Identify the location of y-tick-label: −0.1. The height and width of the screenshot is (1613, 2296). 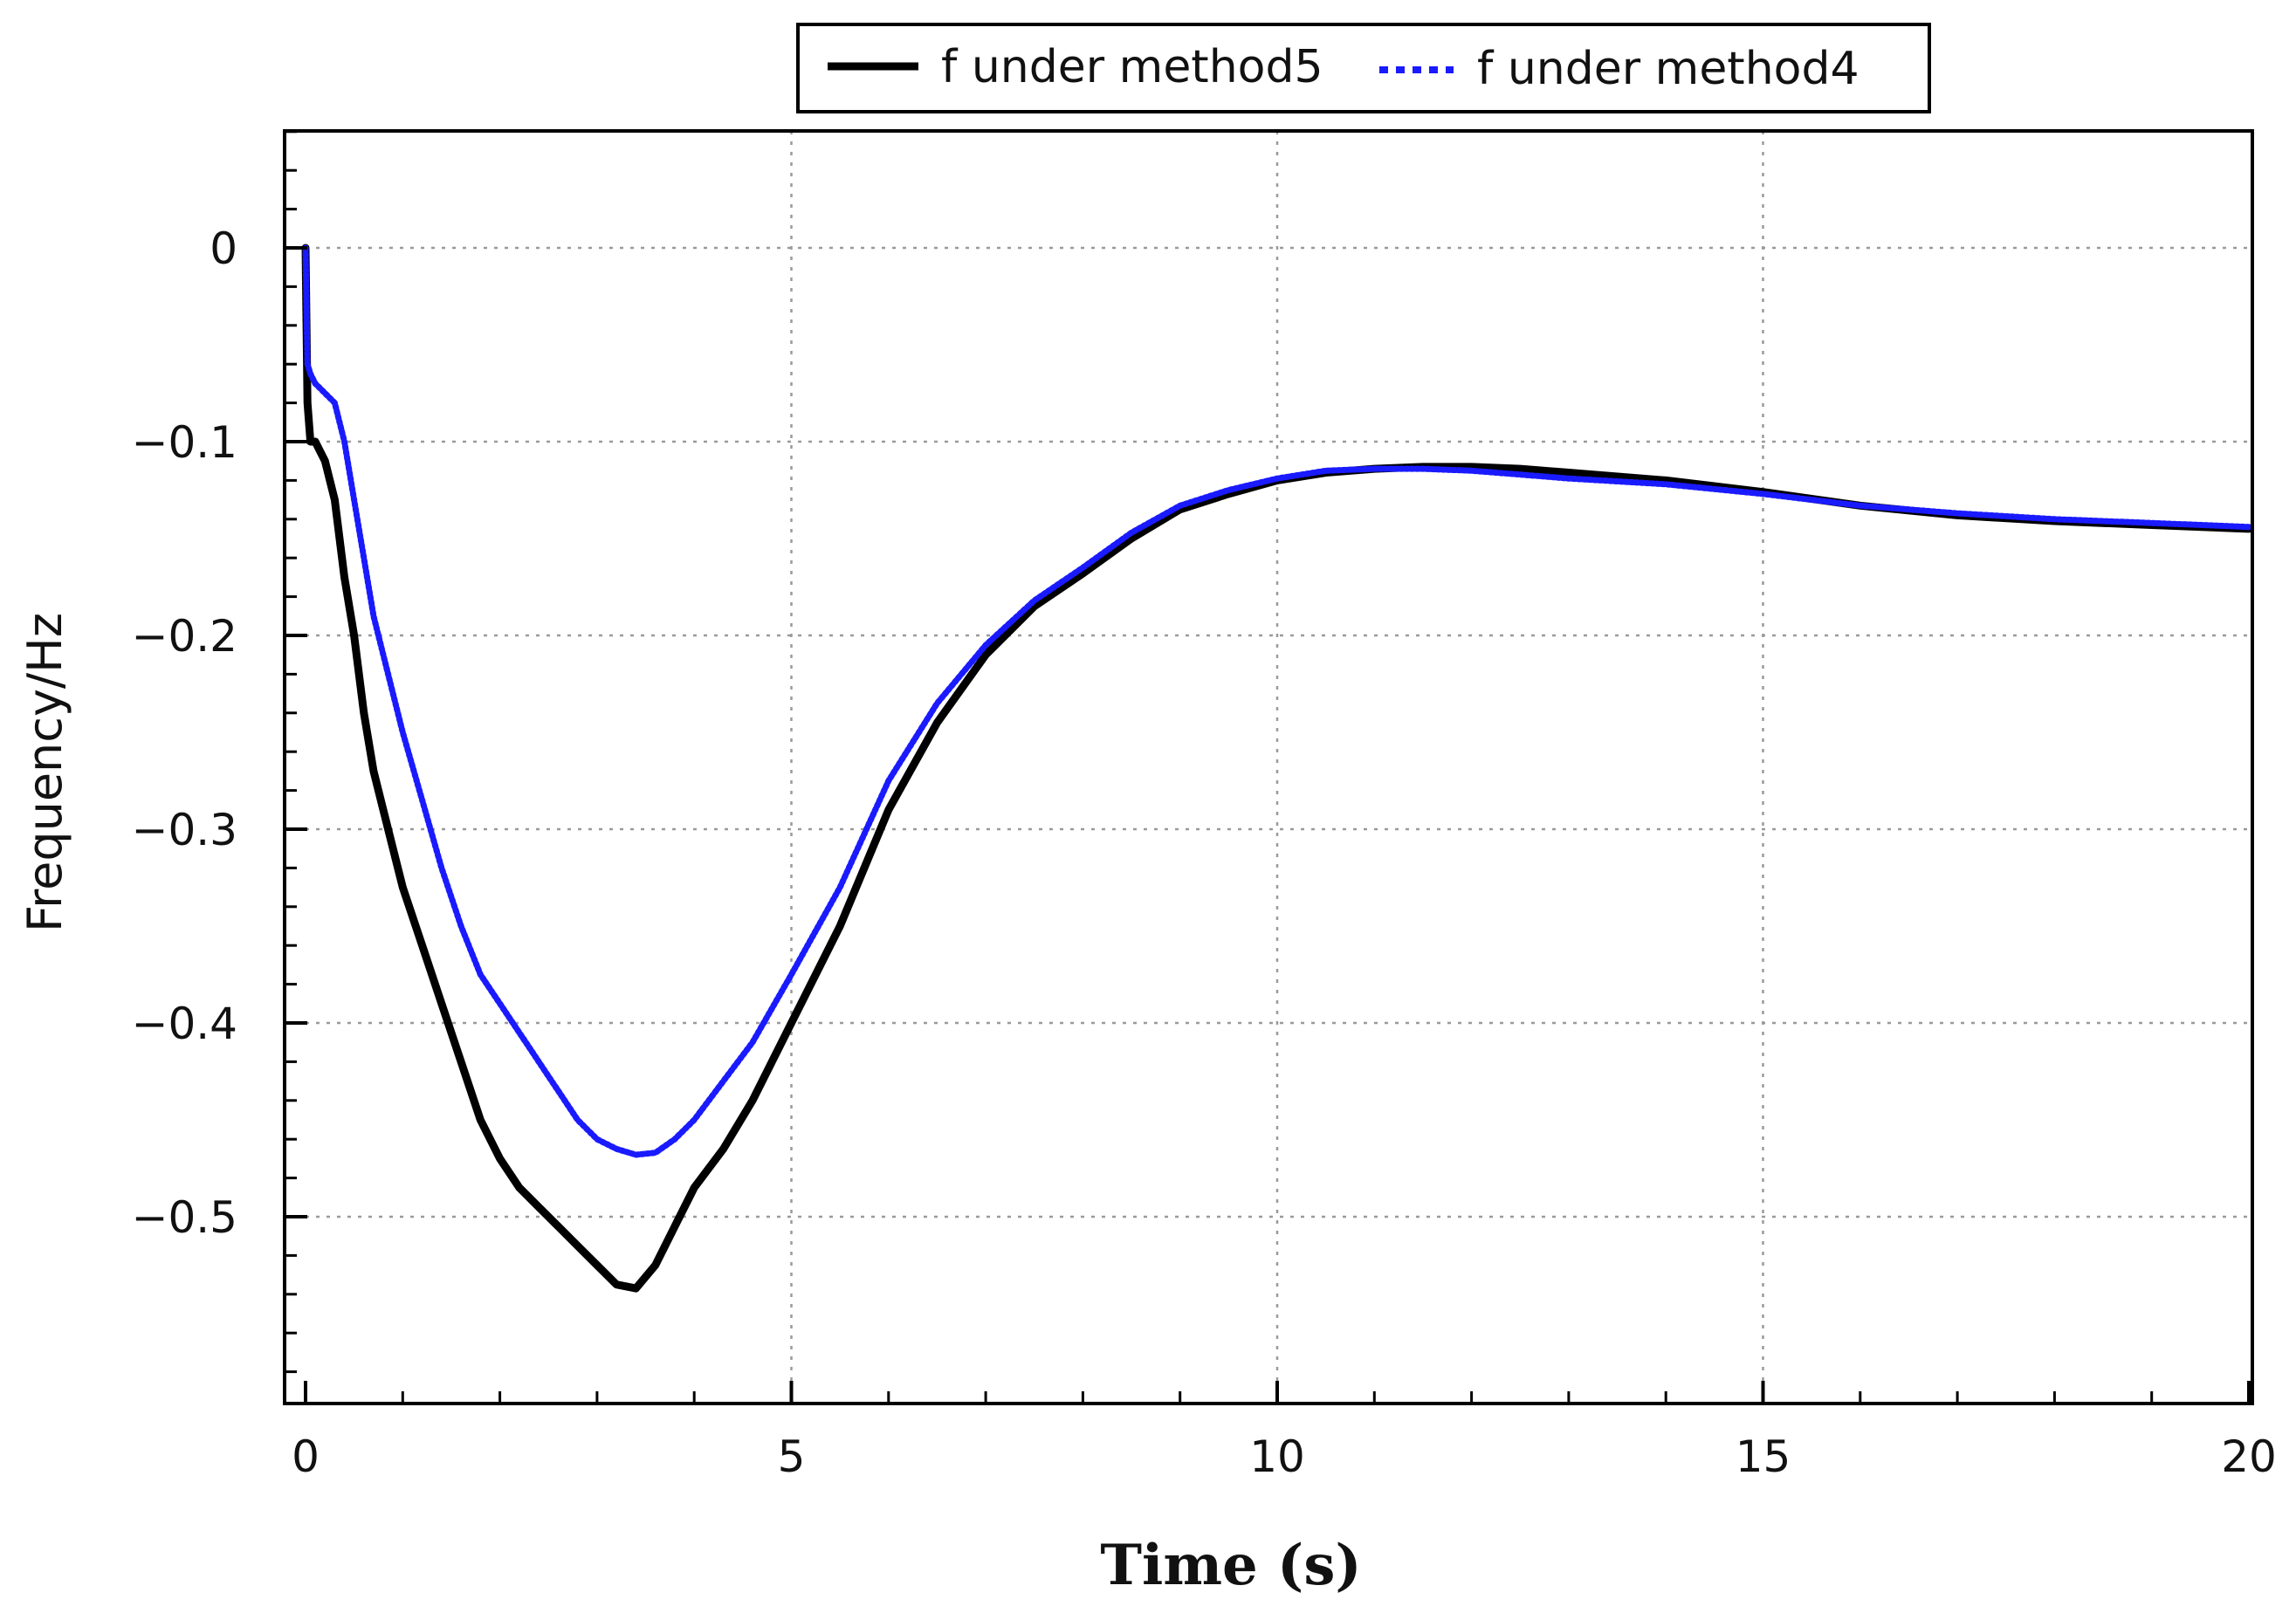
(185, 442).